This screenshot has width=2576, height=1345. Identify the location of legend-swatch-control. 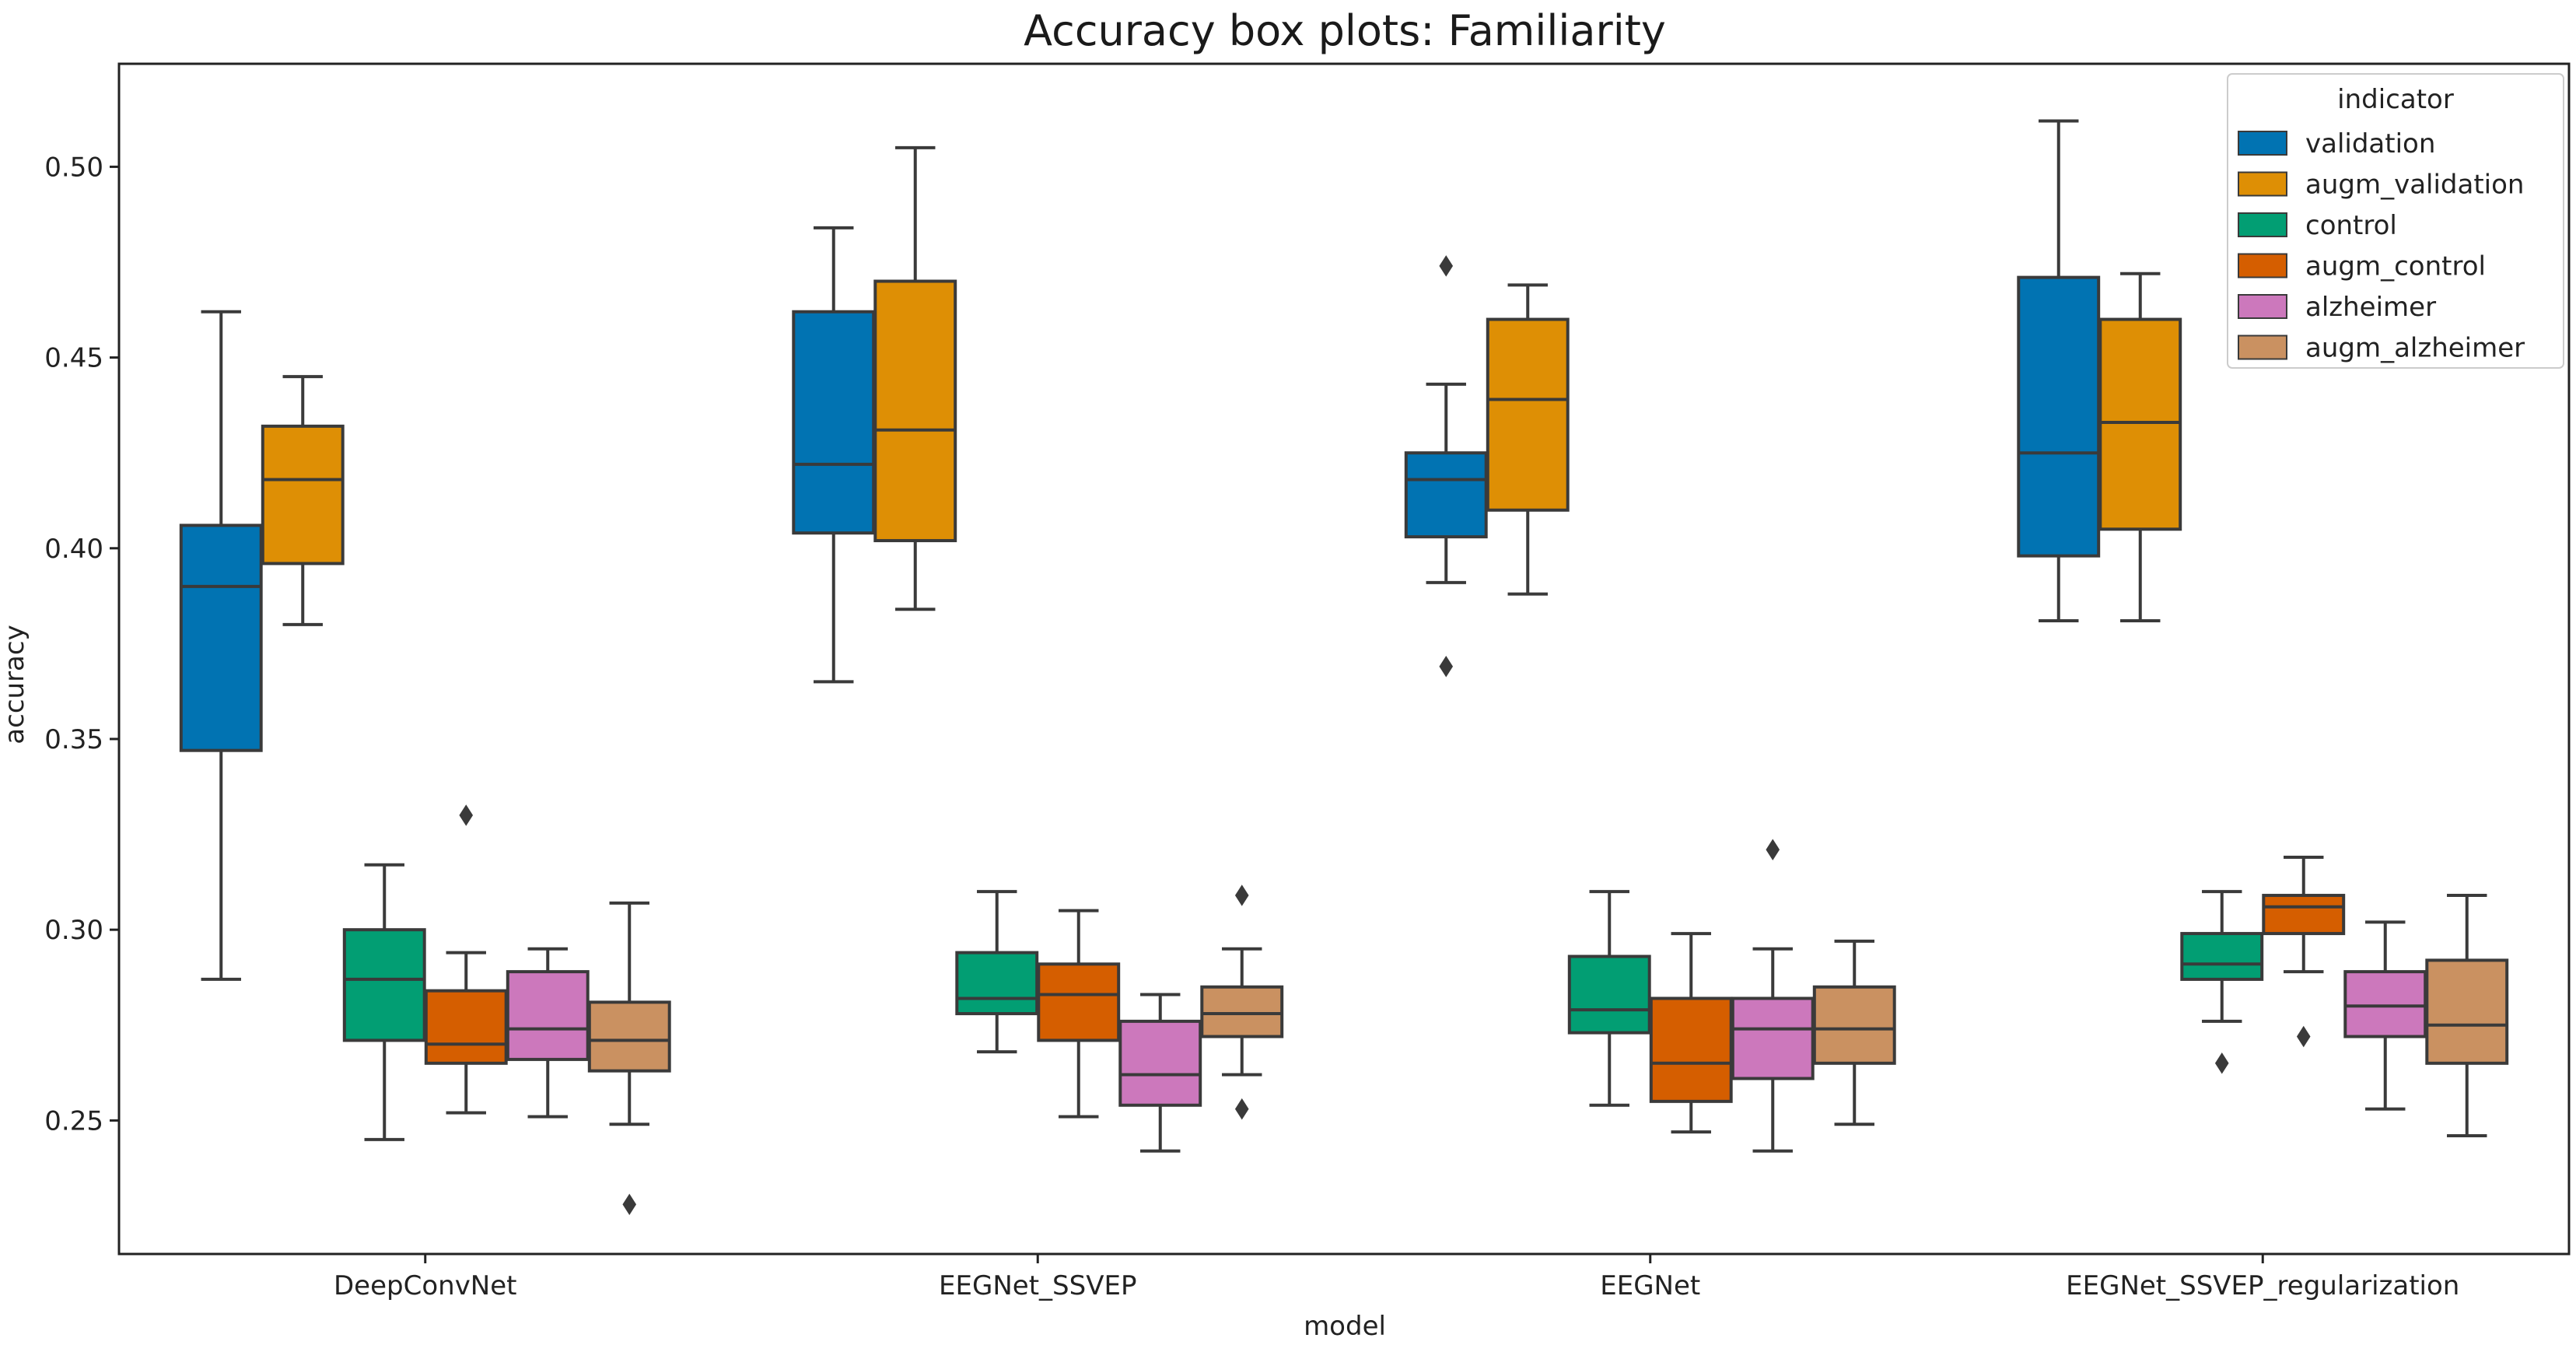
(2262, 224).